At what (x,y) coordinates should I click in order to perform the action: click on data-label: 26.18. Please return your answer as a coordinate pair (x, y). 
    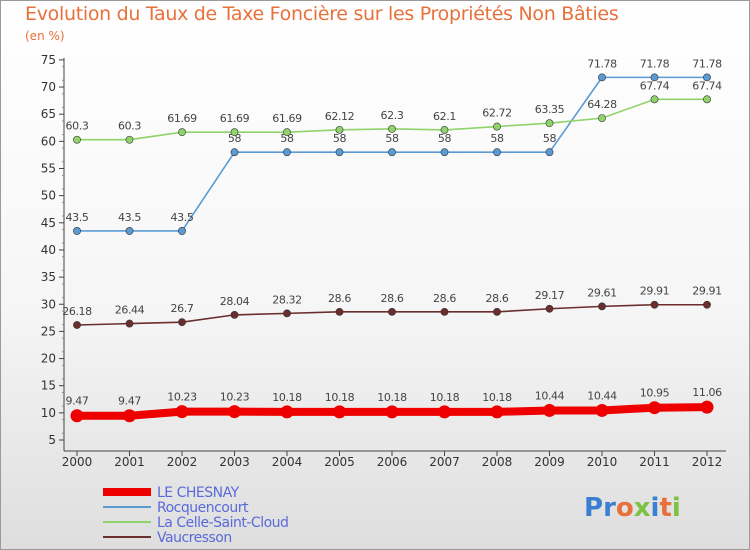
    Looking at the image, I should click on (77, 311).